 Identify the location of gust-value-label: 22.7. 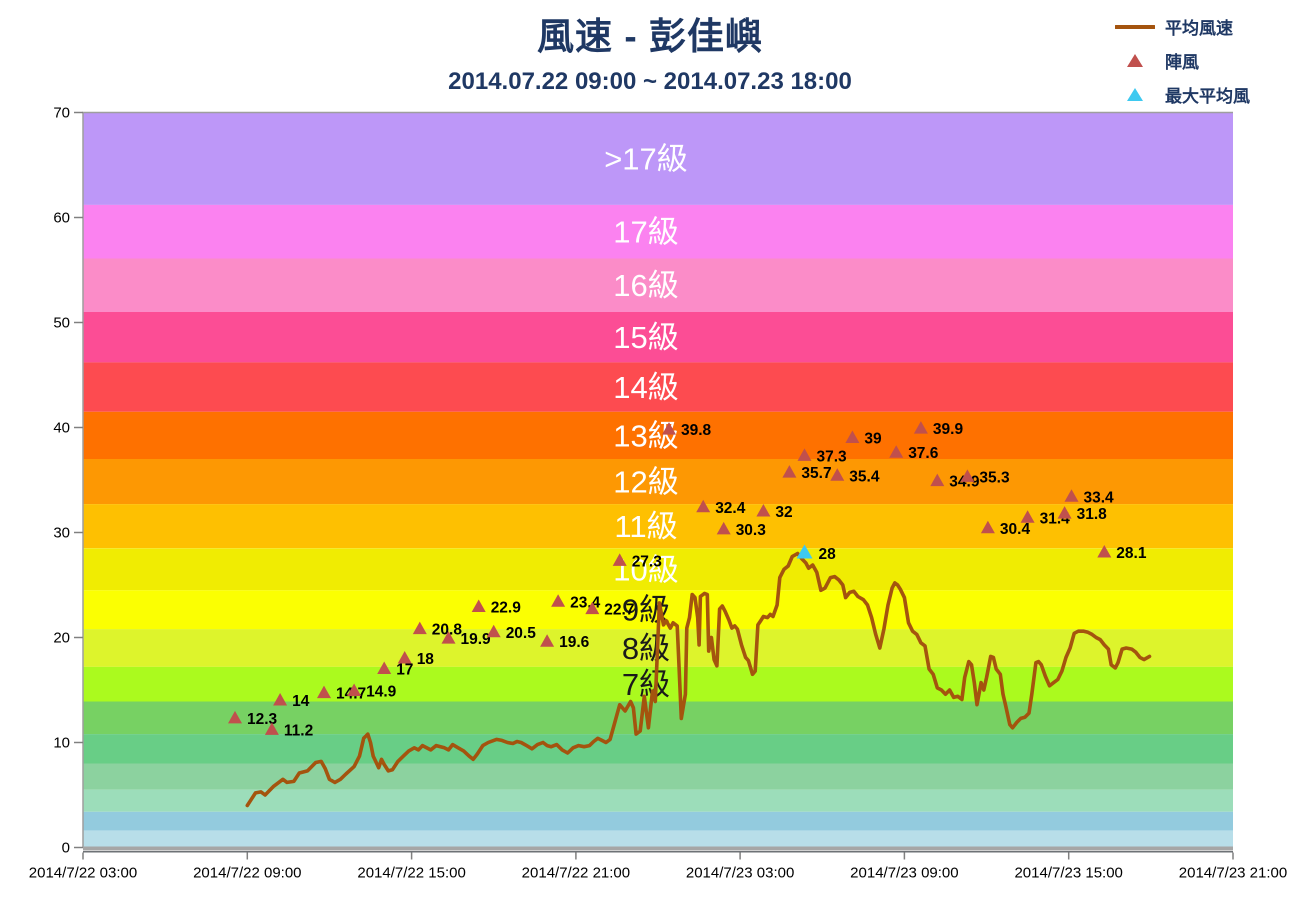
(619, 610).